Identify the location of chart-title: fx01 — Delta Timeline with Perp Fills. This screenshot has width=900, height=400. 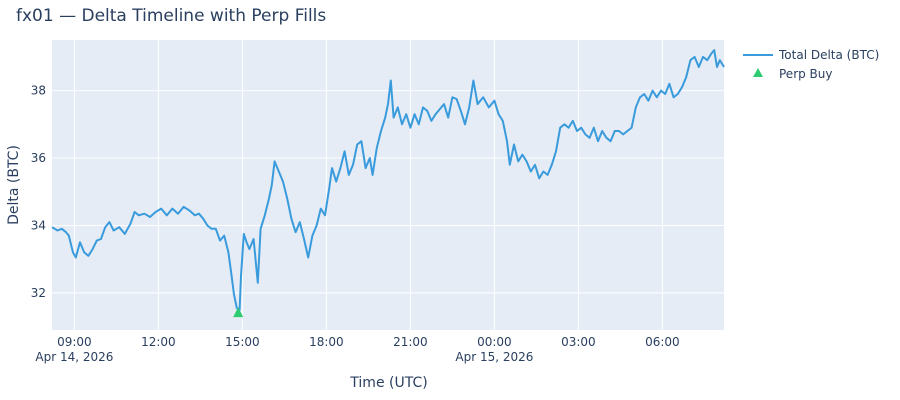
(171, 16).